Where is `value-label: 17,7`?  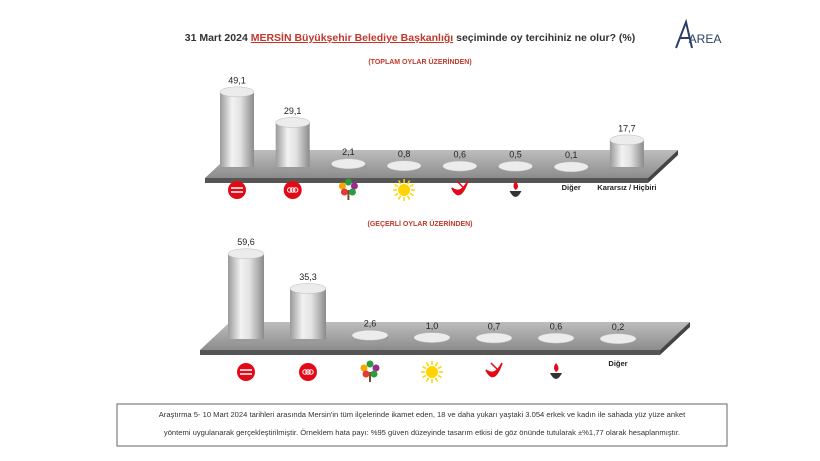
value-label: 17,7 is located at coordinates (627, 128).